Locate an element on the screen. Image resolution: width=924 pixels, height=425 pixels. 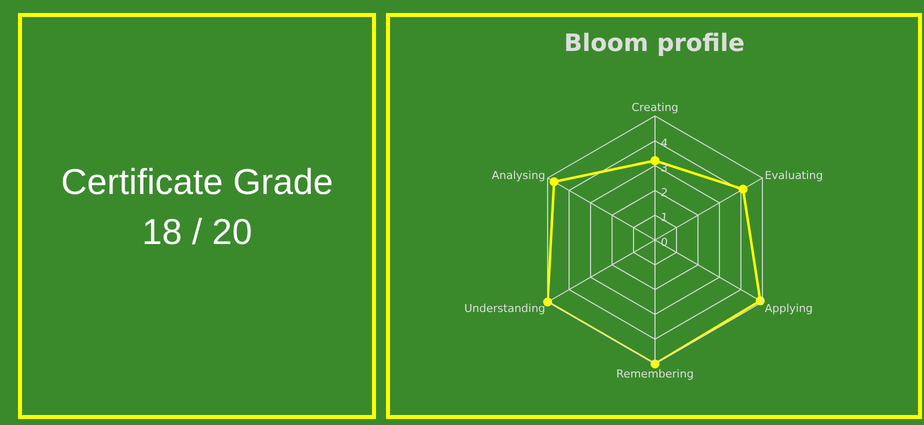
spoke-label: Analysing is located at coordinates (519, 175).